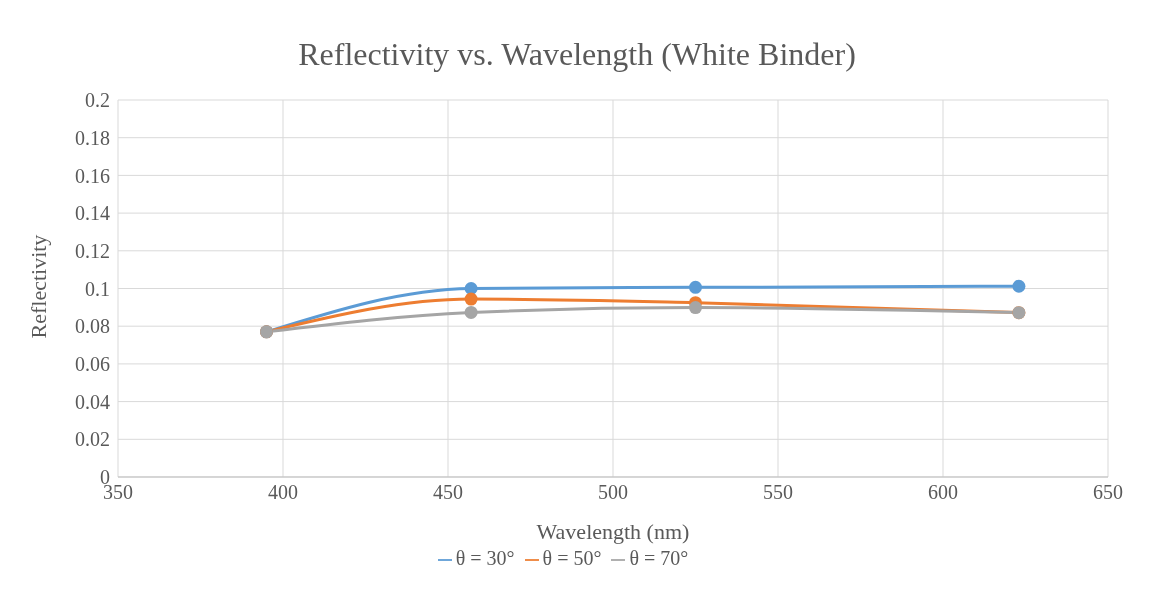 The width and height of the screenshot is (1154, 592). I want to click on x-tick-label: 500, so click(613, 492).